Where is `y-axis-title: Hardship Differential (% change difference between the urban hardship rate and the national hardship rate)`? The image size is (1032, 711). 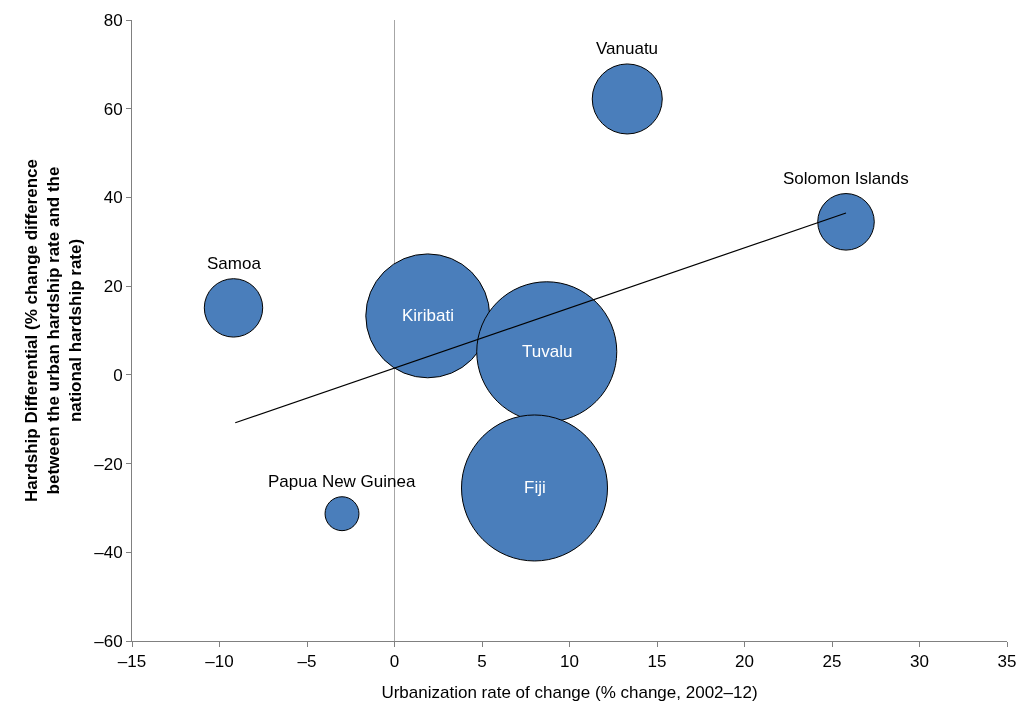 y-axis-title: Hardship Differential (% change difference between the urban hardship rate and the national hardship rate) is located at coordinates (53, 330).